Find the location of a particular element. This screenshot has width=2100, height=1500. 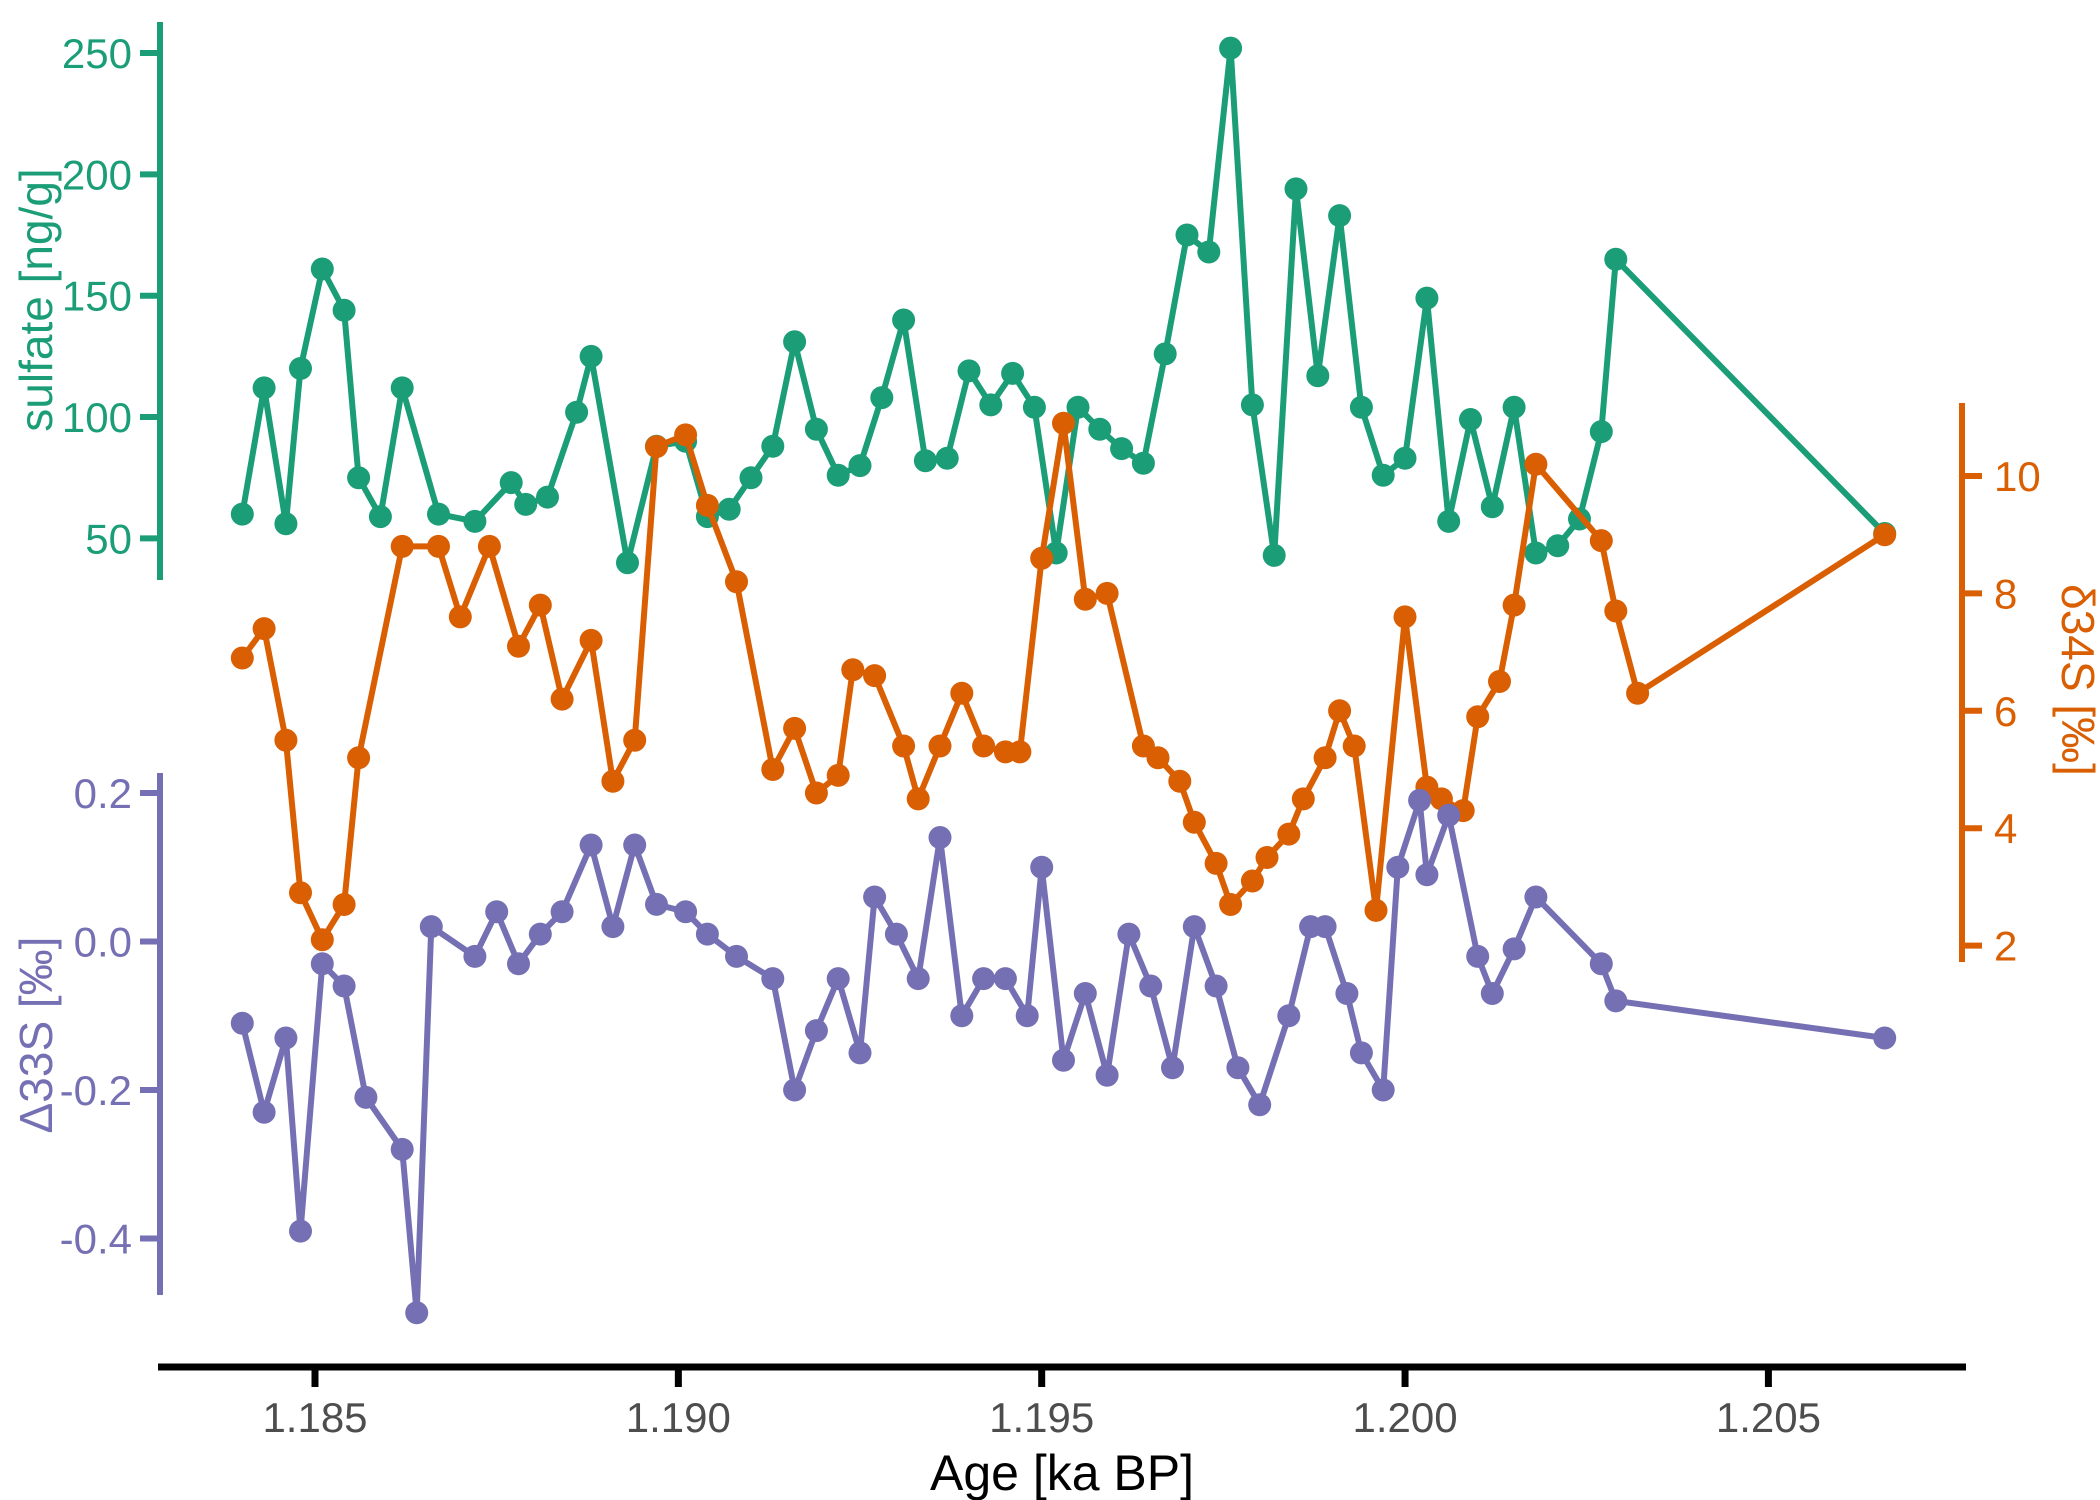

svg-text: 4 is located at coordinates (2005, 828).